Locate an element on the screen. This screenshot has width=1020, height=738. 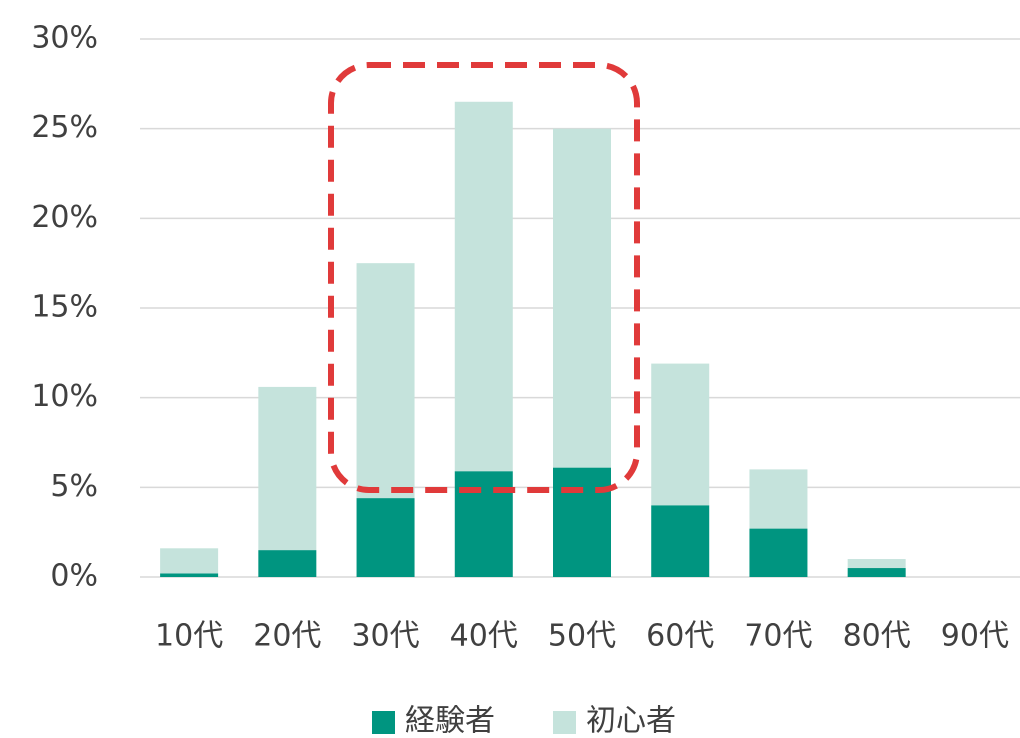
x-tick-label: 50代 is located at coordinates (582, 636).